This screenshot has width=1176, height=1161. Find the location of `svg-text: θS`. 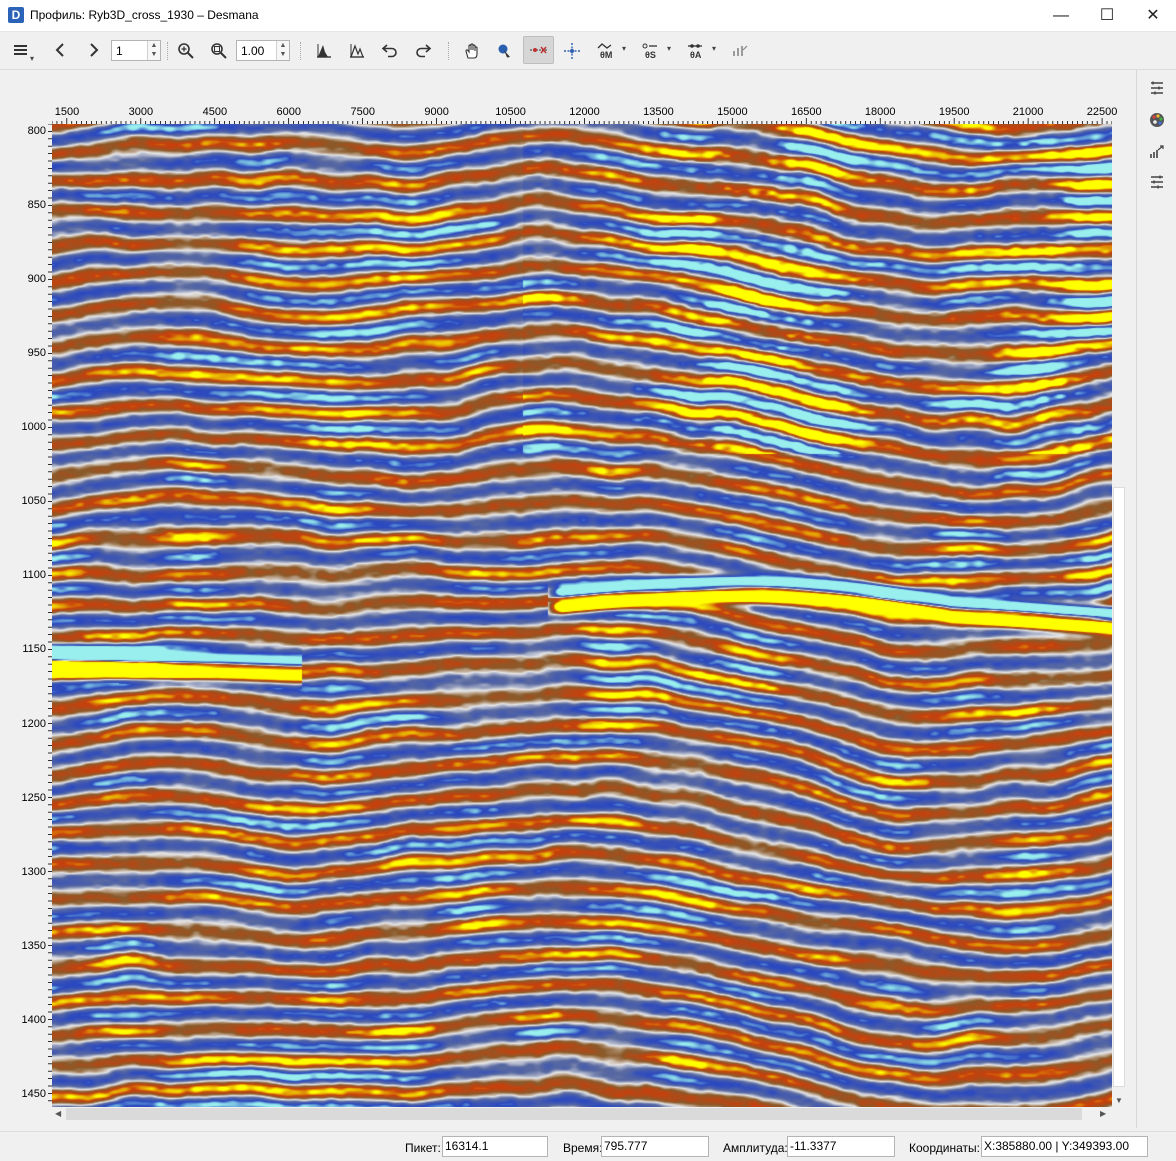

svg-text: θS is located at coordinates (650, 55).